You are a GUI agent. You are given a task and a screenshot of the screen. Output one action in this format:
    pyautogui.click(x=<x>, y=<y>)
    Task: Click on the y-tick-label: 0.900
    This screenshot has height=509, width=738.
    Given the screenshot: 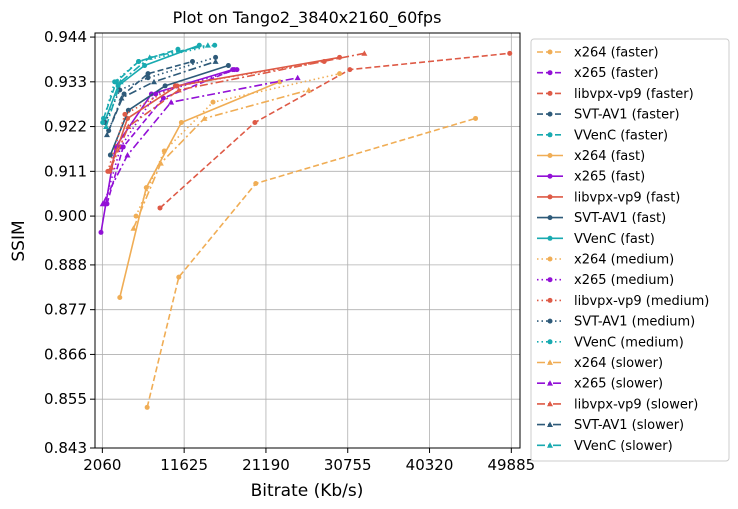 What is the action you would take?
    pyautogui.click(x=65, y=216)
    